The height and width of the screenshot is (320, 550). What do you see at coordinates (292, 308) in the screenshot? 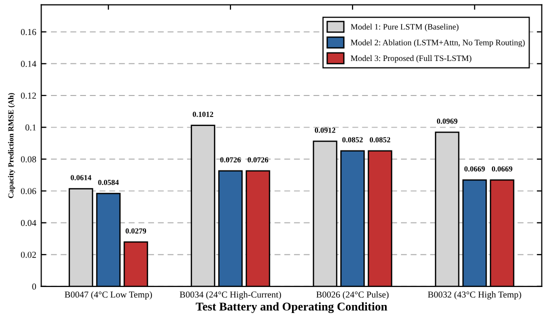
I see `x-axis-title: Test Battery and Operating Condition` at bounding box center [292, 308].